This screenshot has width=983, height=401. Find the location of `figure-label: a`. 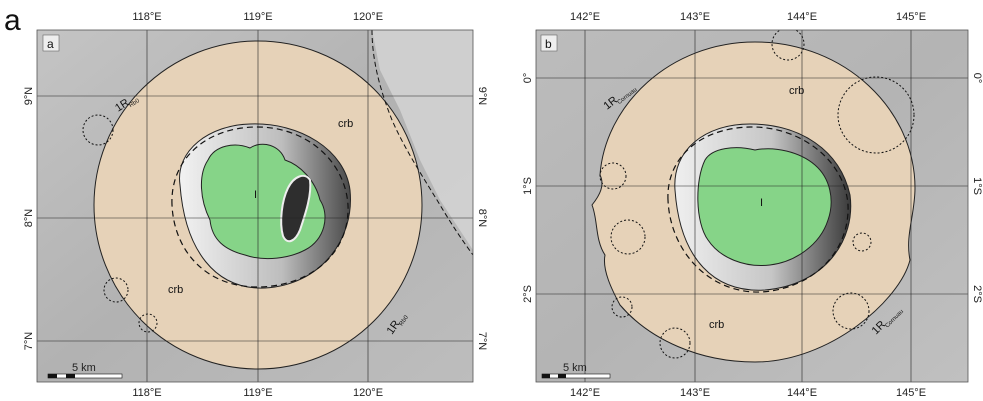

figure-label: a is located at coordinates (12, 20).